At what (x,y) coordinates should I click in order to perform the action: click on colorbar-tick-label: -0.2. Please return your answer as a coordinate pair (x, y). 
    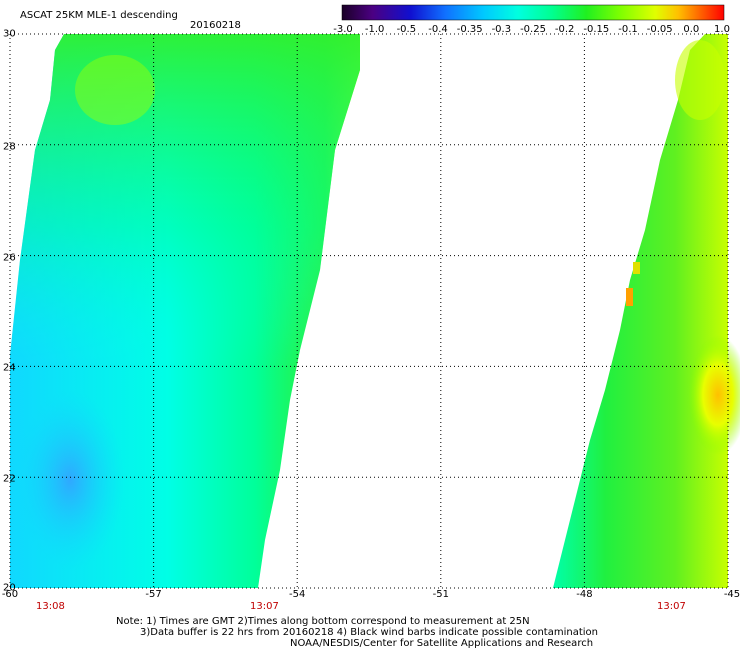
    Looking at the image, I should click on (564, 29).